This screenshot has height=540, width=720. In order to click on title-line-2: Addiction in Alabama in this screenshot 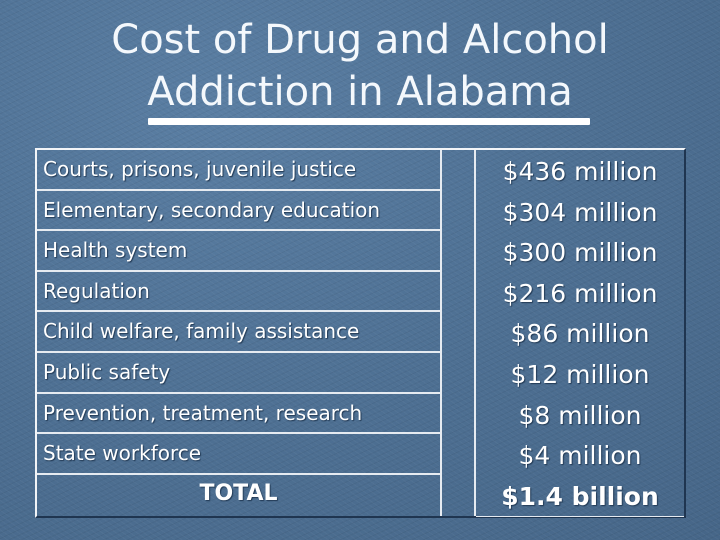, I will do `click(360, 92)`.